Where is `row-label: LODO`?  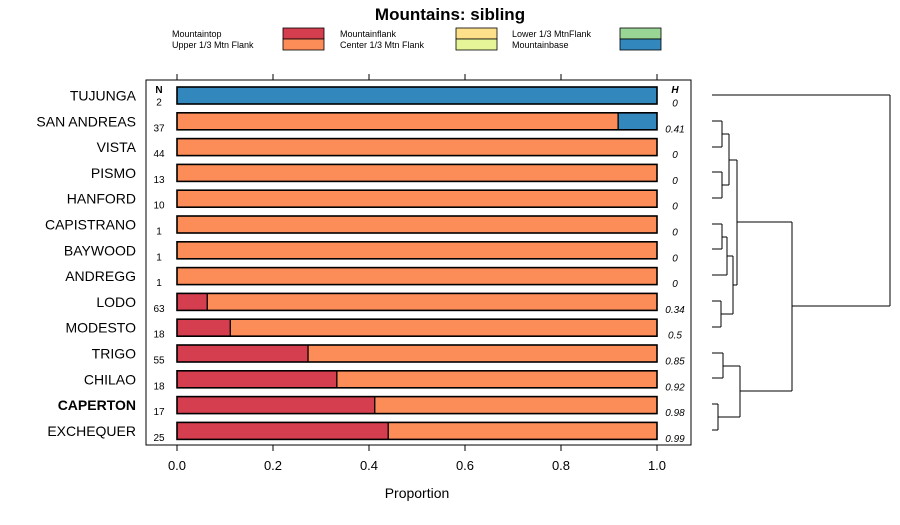
row-label: LODO is located at coordinates (116, 302).